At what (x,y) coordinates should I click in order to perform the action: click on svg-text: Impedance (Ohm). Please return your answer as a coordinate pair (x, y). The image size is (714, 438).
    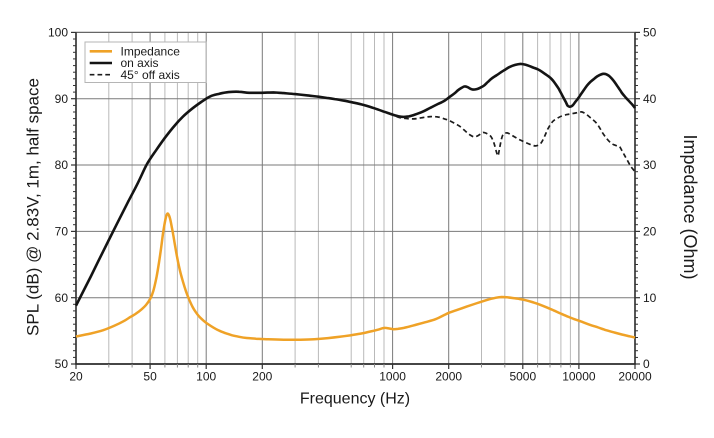
    Looking at the image, I should click on (690, 206).